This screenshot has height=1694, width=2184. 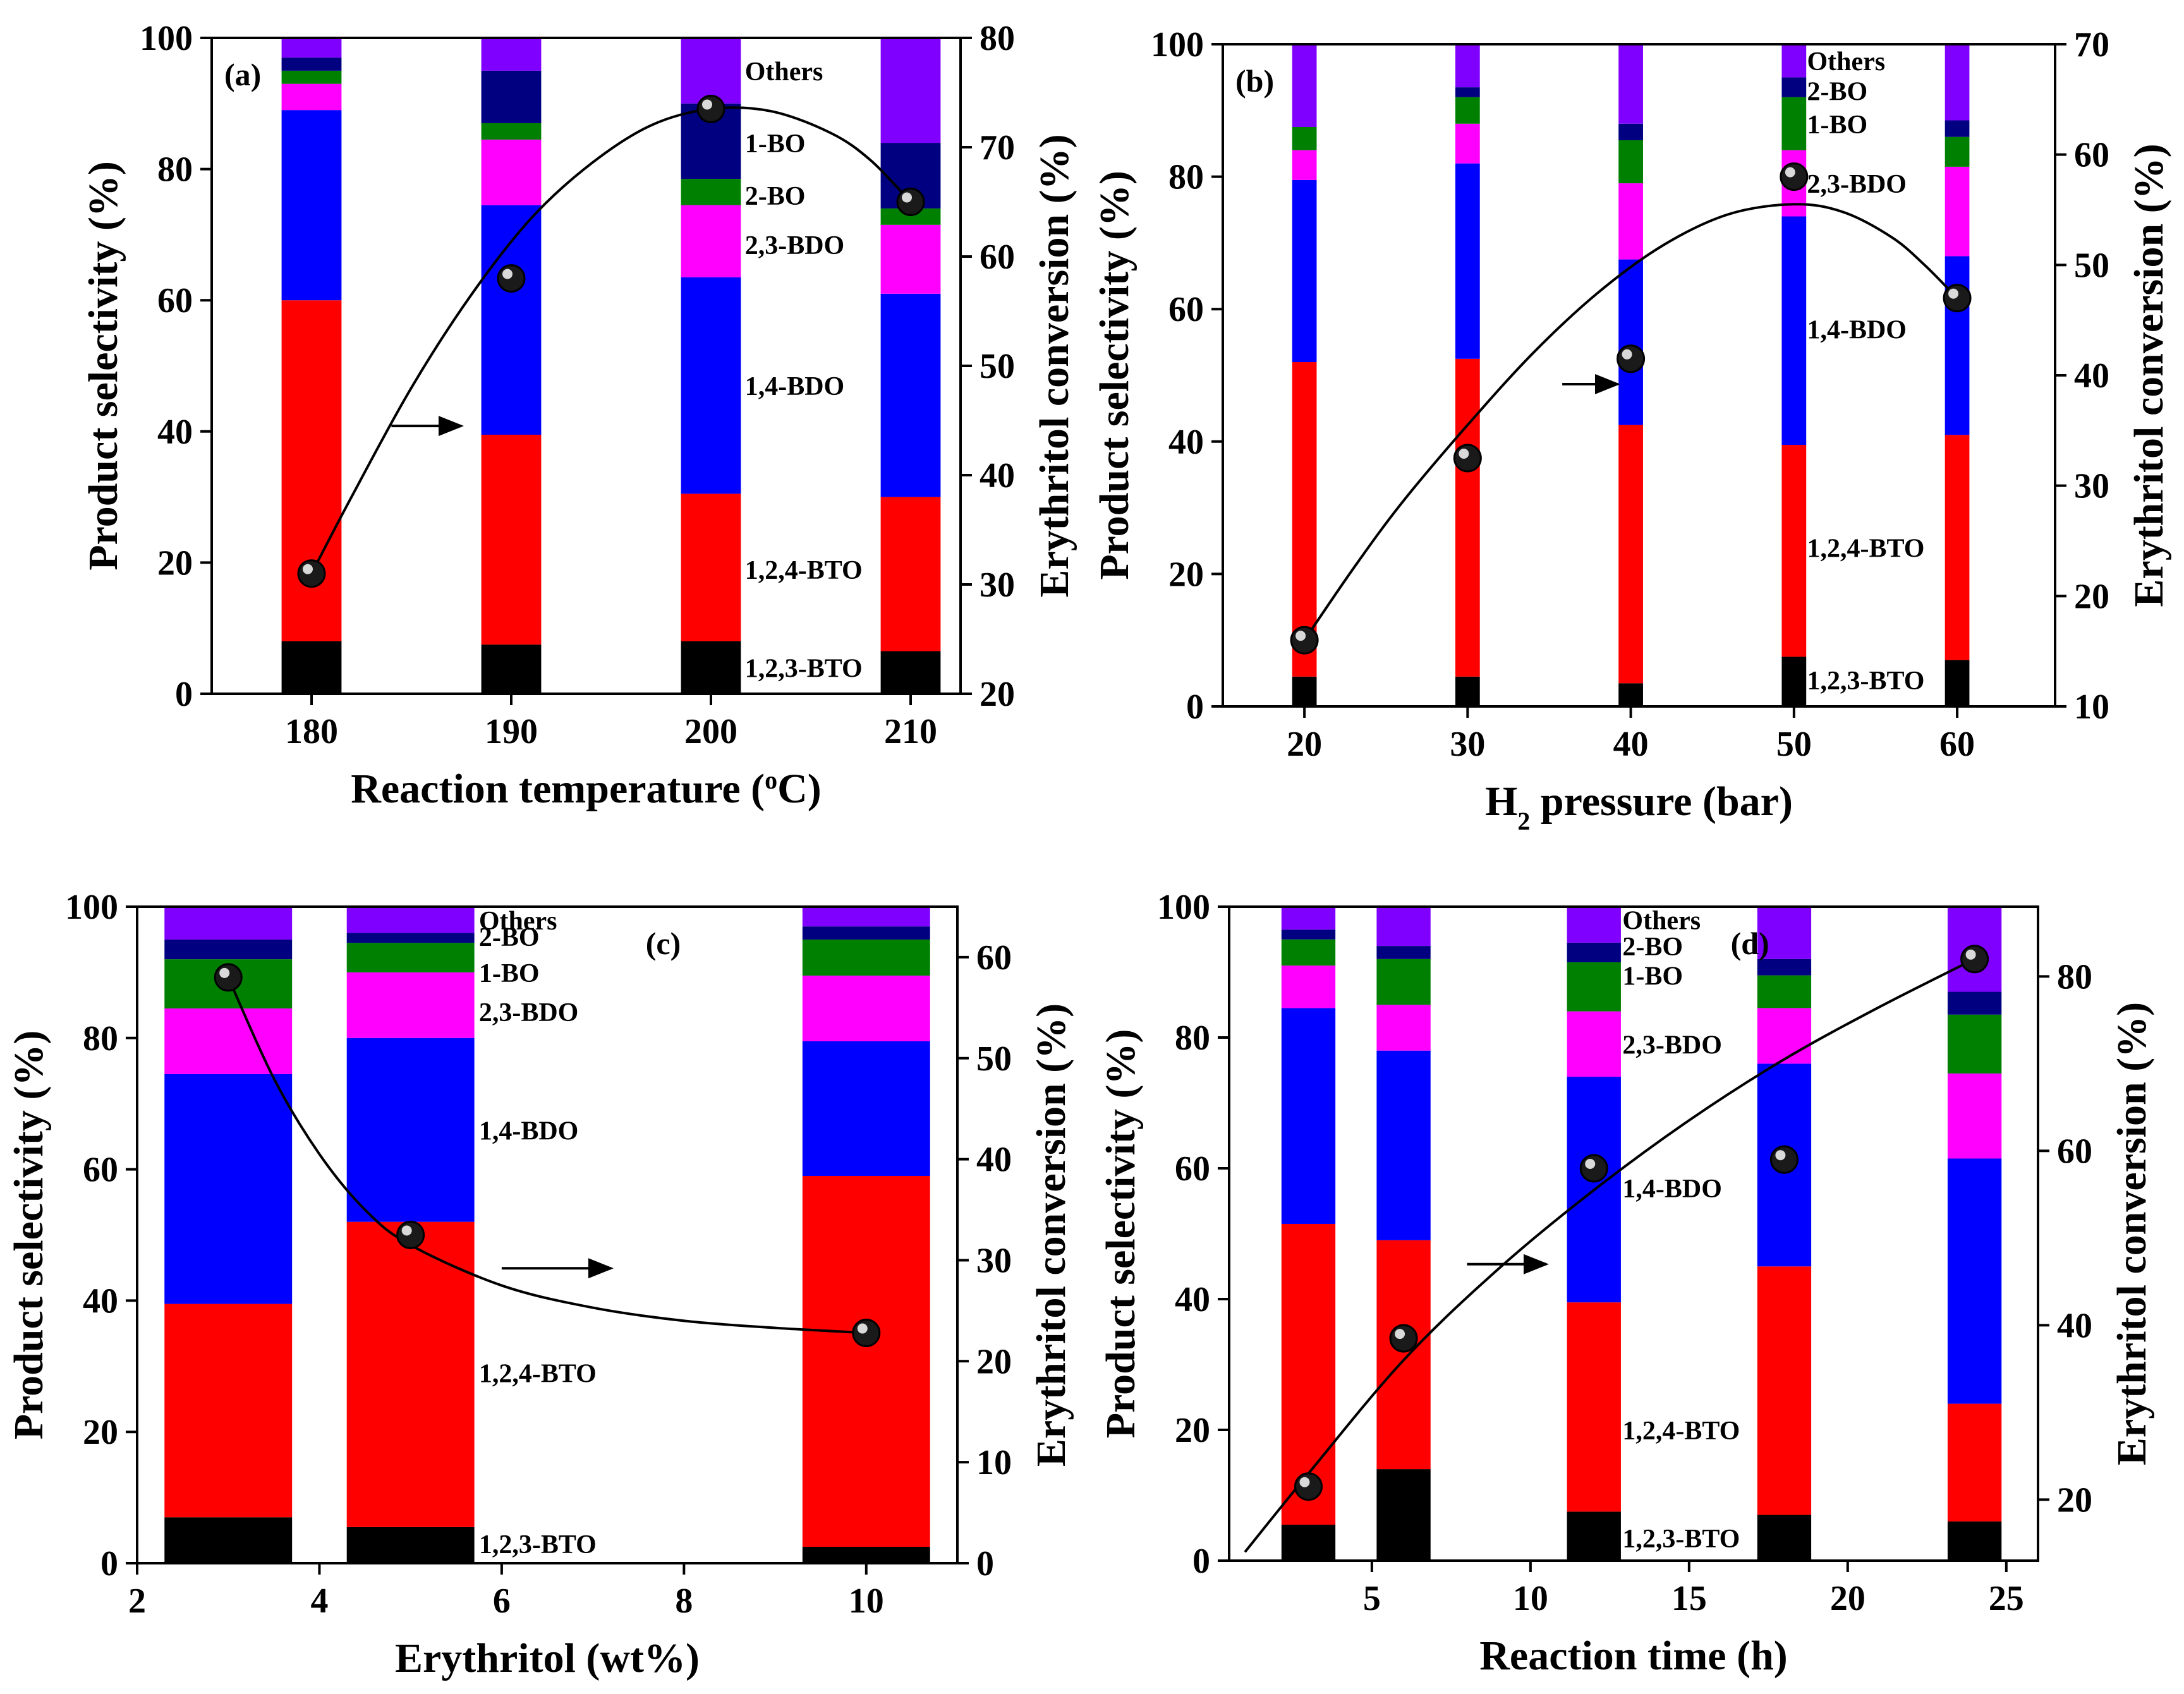 What do you see at coordinates (184, 695) in the screenshot?
I see `y-tick-label-0: 0` at bounding box center [184, 695].